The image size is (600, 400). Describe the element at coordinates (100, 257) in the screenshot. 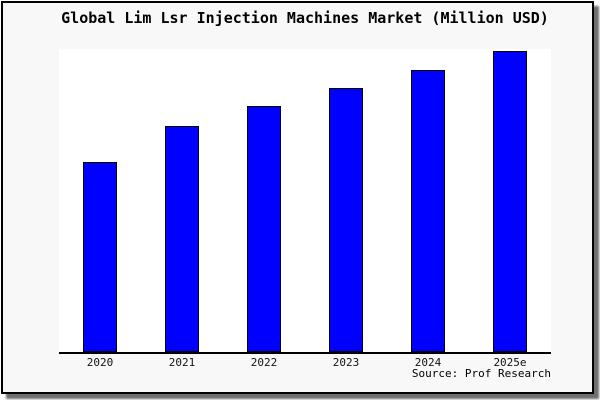

I see `bar-2020` at that location.